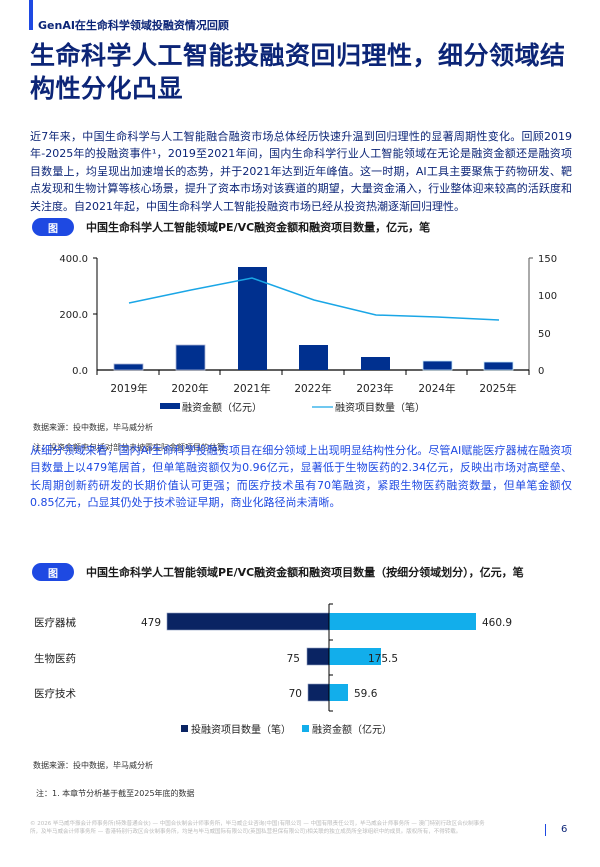 This screenshot has height=867, width=600. What do you see at coordinates (55, 693) in the screenshot?
I see `svg-text: 医疗技术` at bounding box center [55, 693].